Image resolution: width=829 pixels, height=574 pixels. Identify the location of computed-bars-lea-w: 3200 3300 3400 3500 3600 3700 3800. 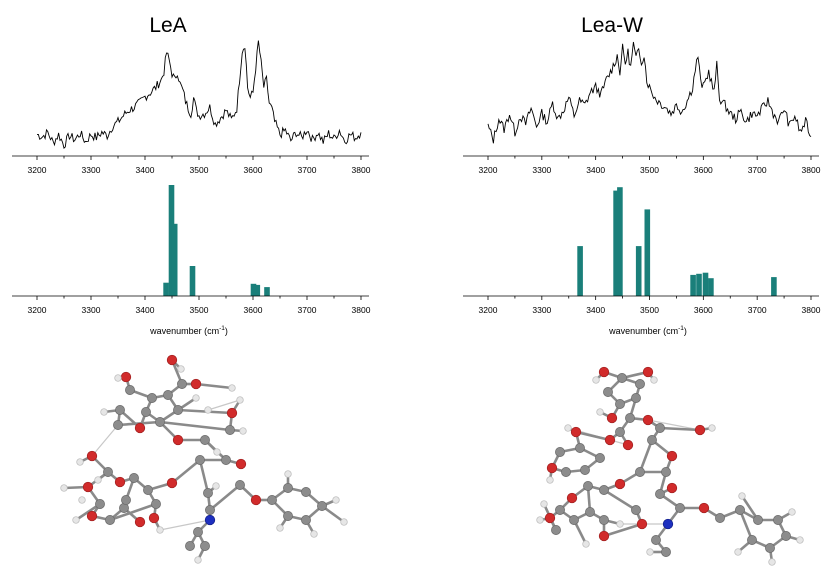
(642, 251).